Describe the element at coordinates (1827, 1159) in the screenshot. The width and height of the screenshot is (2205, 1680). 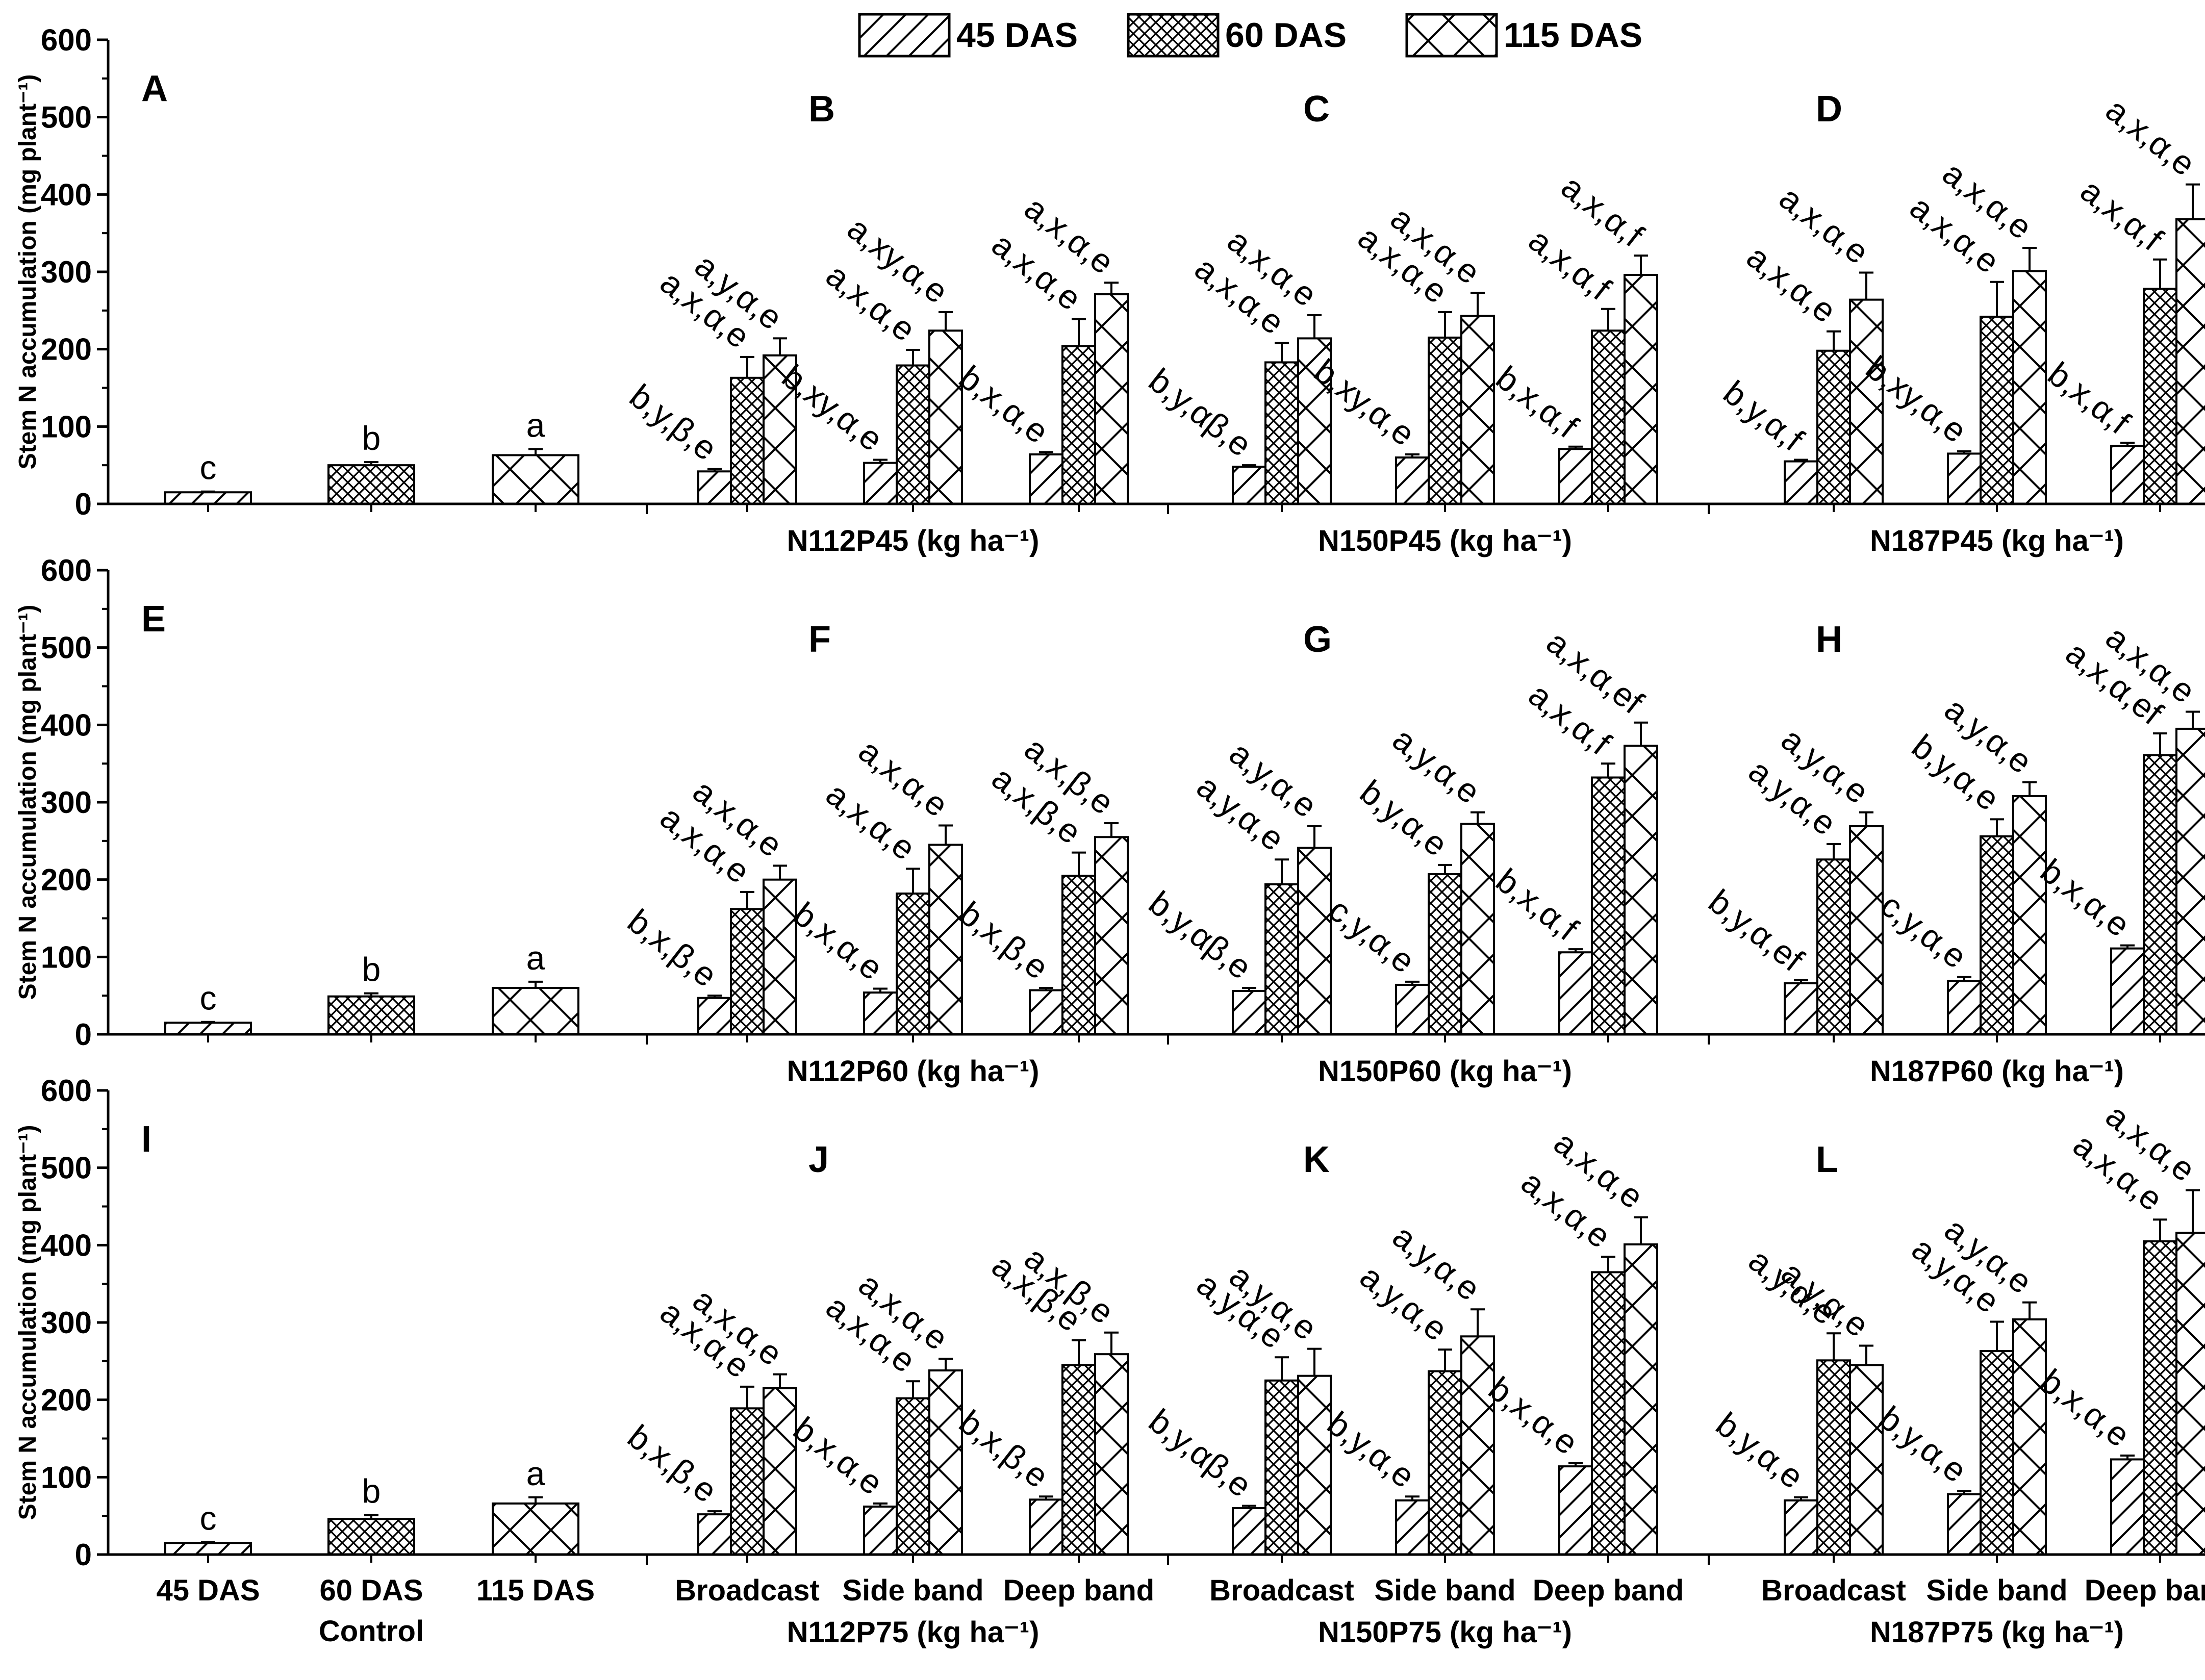
I see `panel-letter: L` at that location.